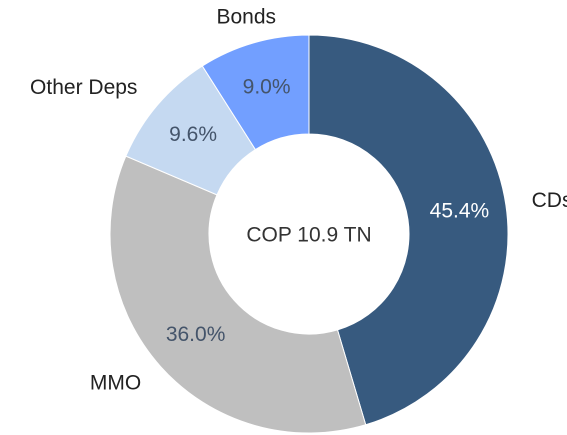 This screenshot has height=435, width=567. What do you see at coordinates (460, 211) in the screenshot?
I see `value-label: 45.4%` at bounding box center [460, 211].